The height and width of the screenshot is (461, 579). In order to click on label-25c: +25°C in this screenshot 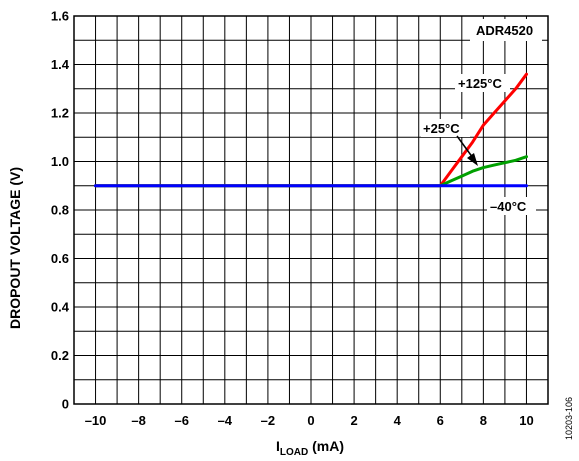, I will do `click(441, 128)`.